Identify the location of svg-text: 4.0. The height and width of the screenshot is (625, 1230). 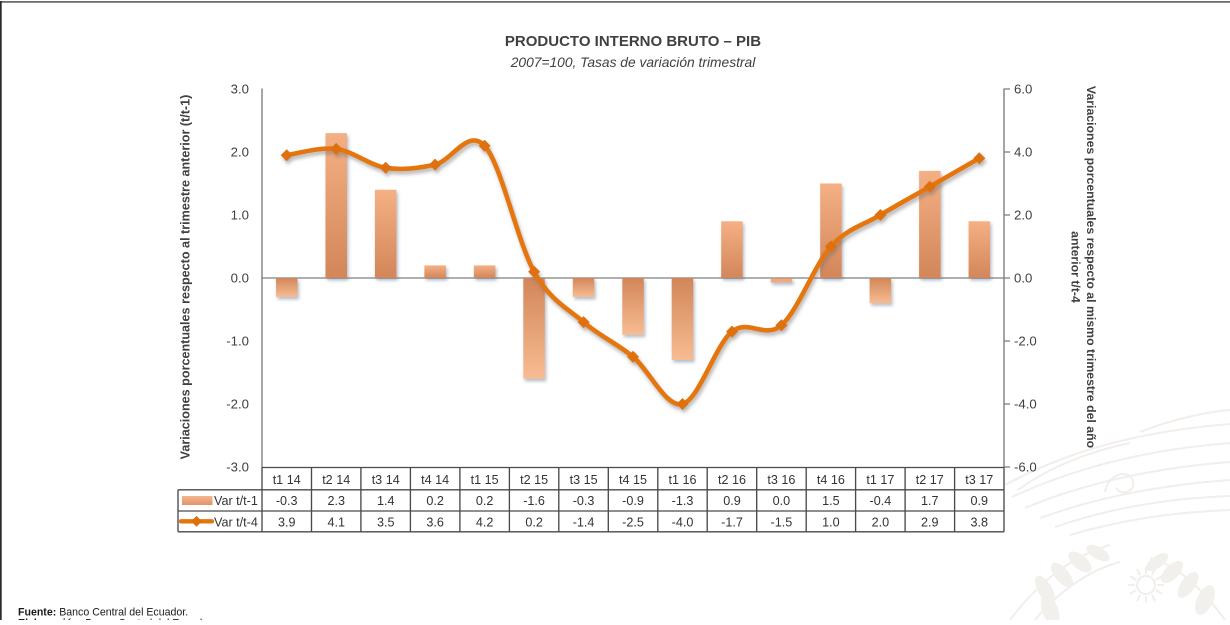
(1023, 151).